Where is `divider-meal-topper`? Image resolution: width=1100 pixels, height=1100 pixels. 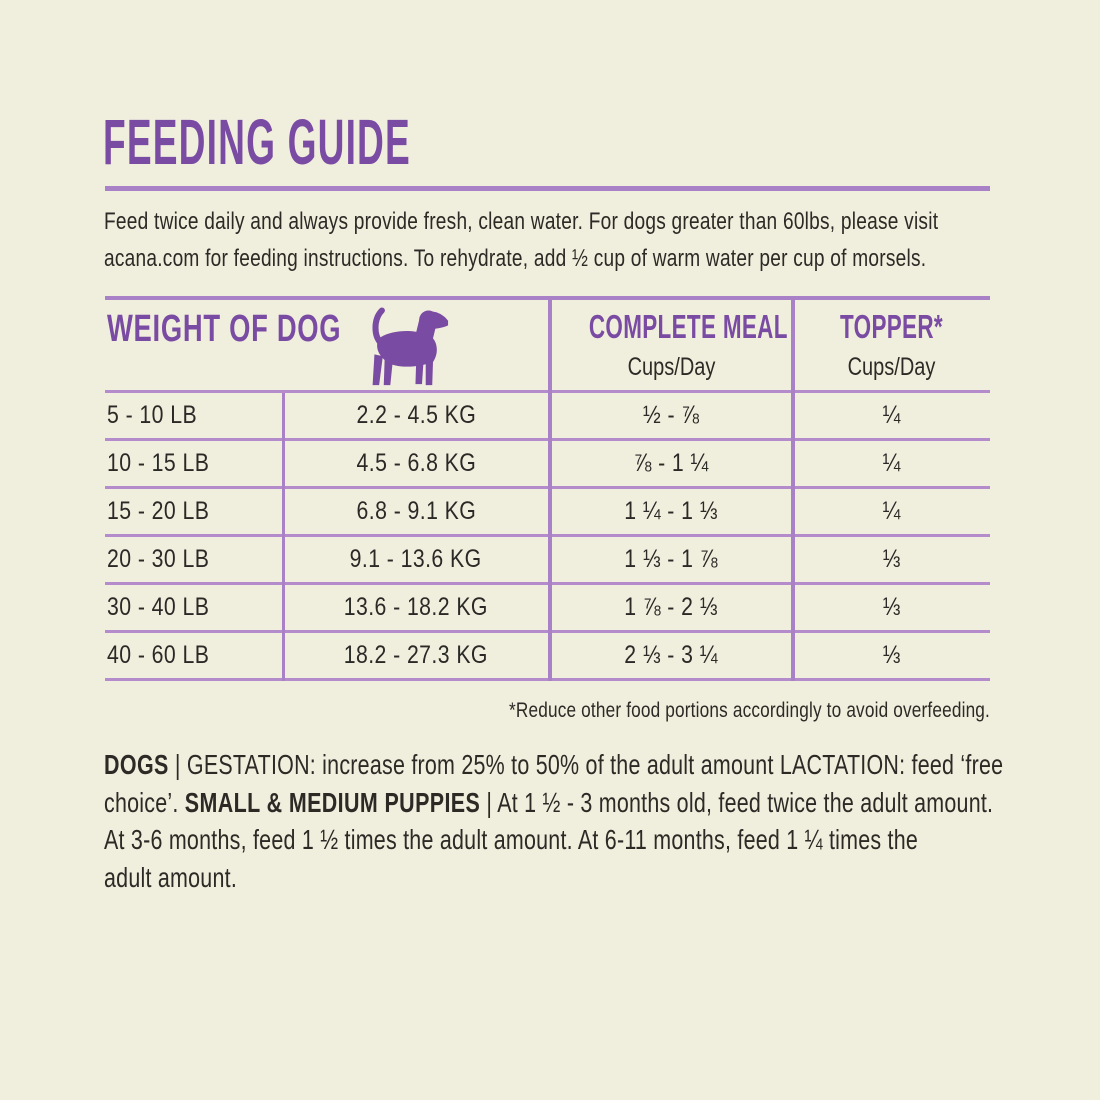 divider-meal-topper is located at coordinates (793, 488).